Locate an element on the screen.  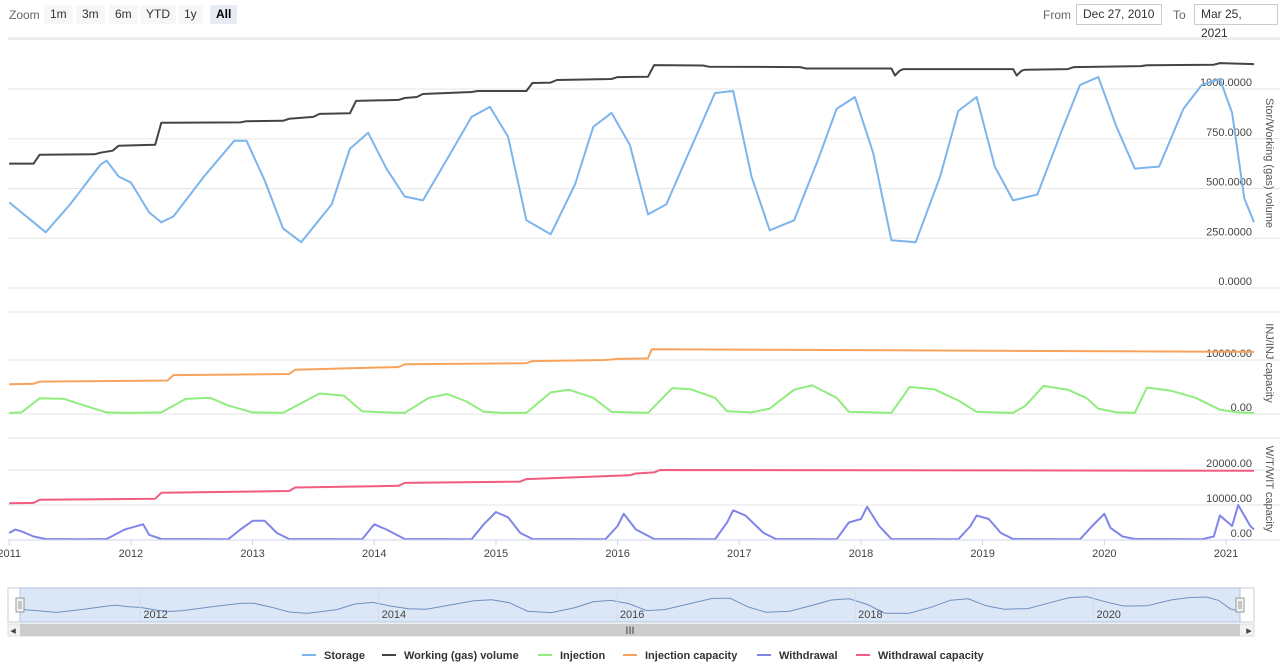
series-line-withdrawal is located at coordinates (631, 522).